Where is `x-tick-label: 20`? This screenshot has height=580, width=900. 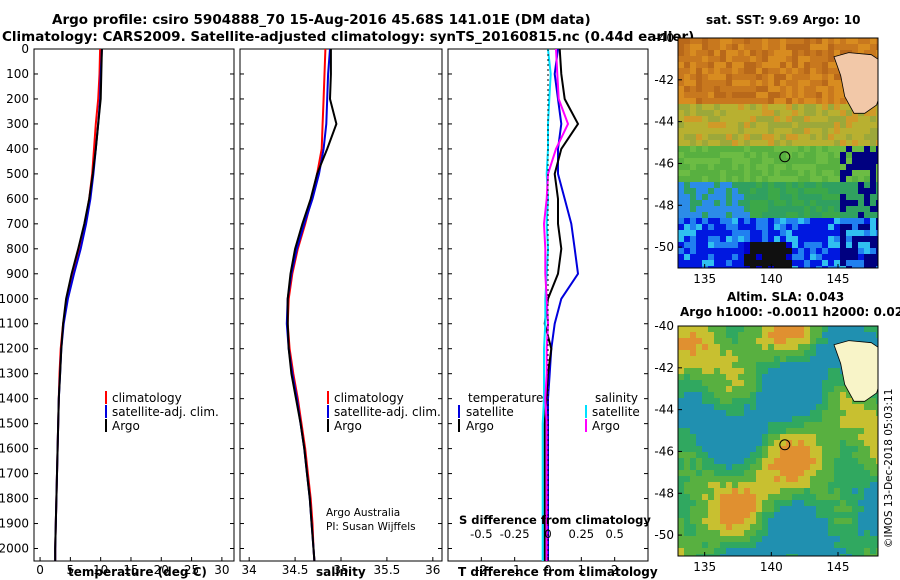 x-tick-label: 20 is located at coordinates (161, 570).